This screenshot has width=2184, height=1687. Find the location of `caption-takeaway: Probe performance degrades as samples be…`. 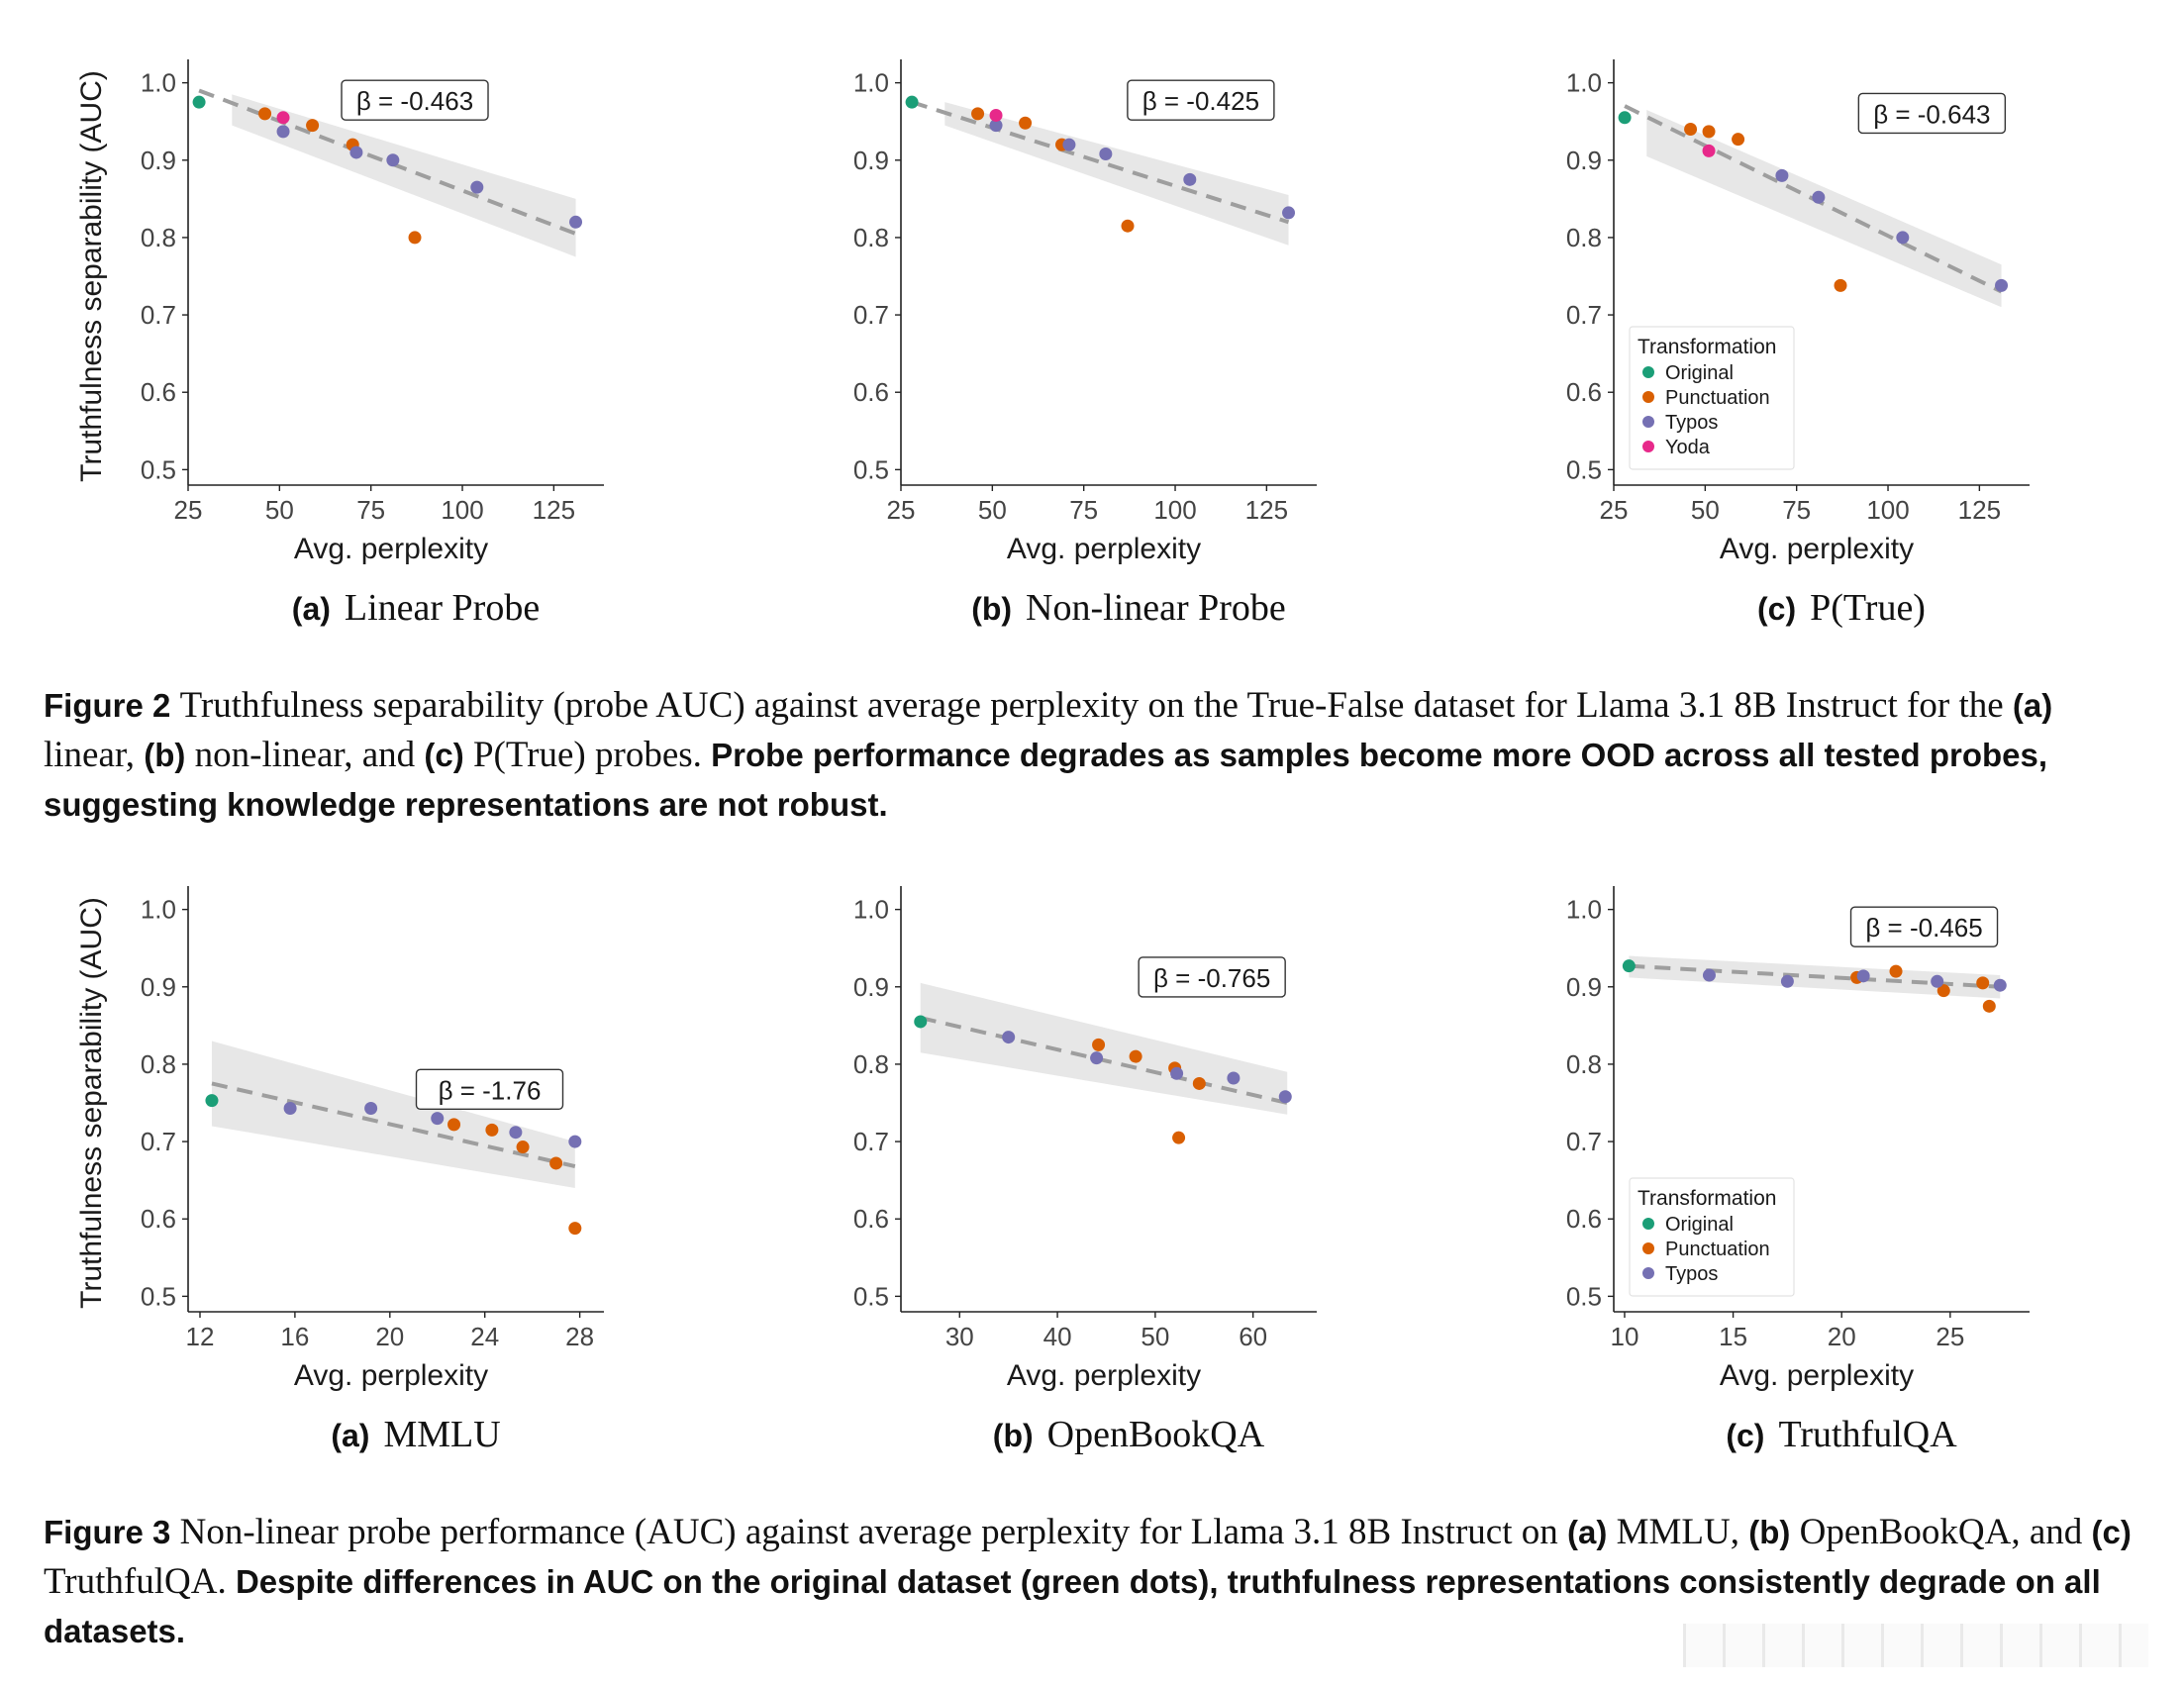

caption-takeaway: Probe performance degrades as samples be… is located at coordinates (1046, 780).